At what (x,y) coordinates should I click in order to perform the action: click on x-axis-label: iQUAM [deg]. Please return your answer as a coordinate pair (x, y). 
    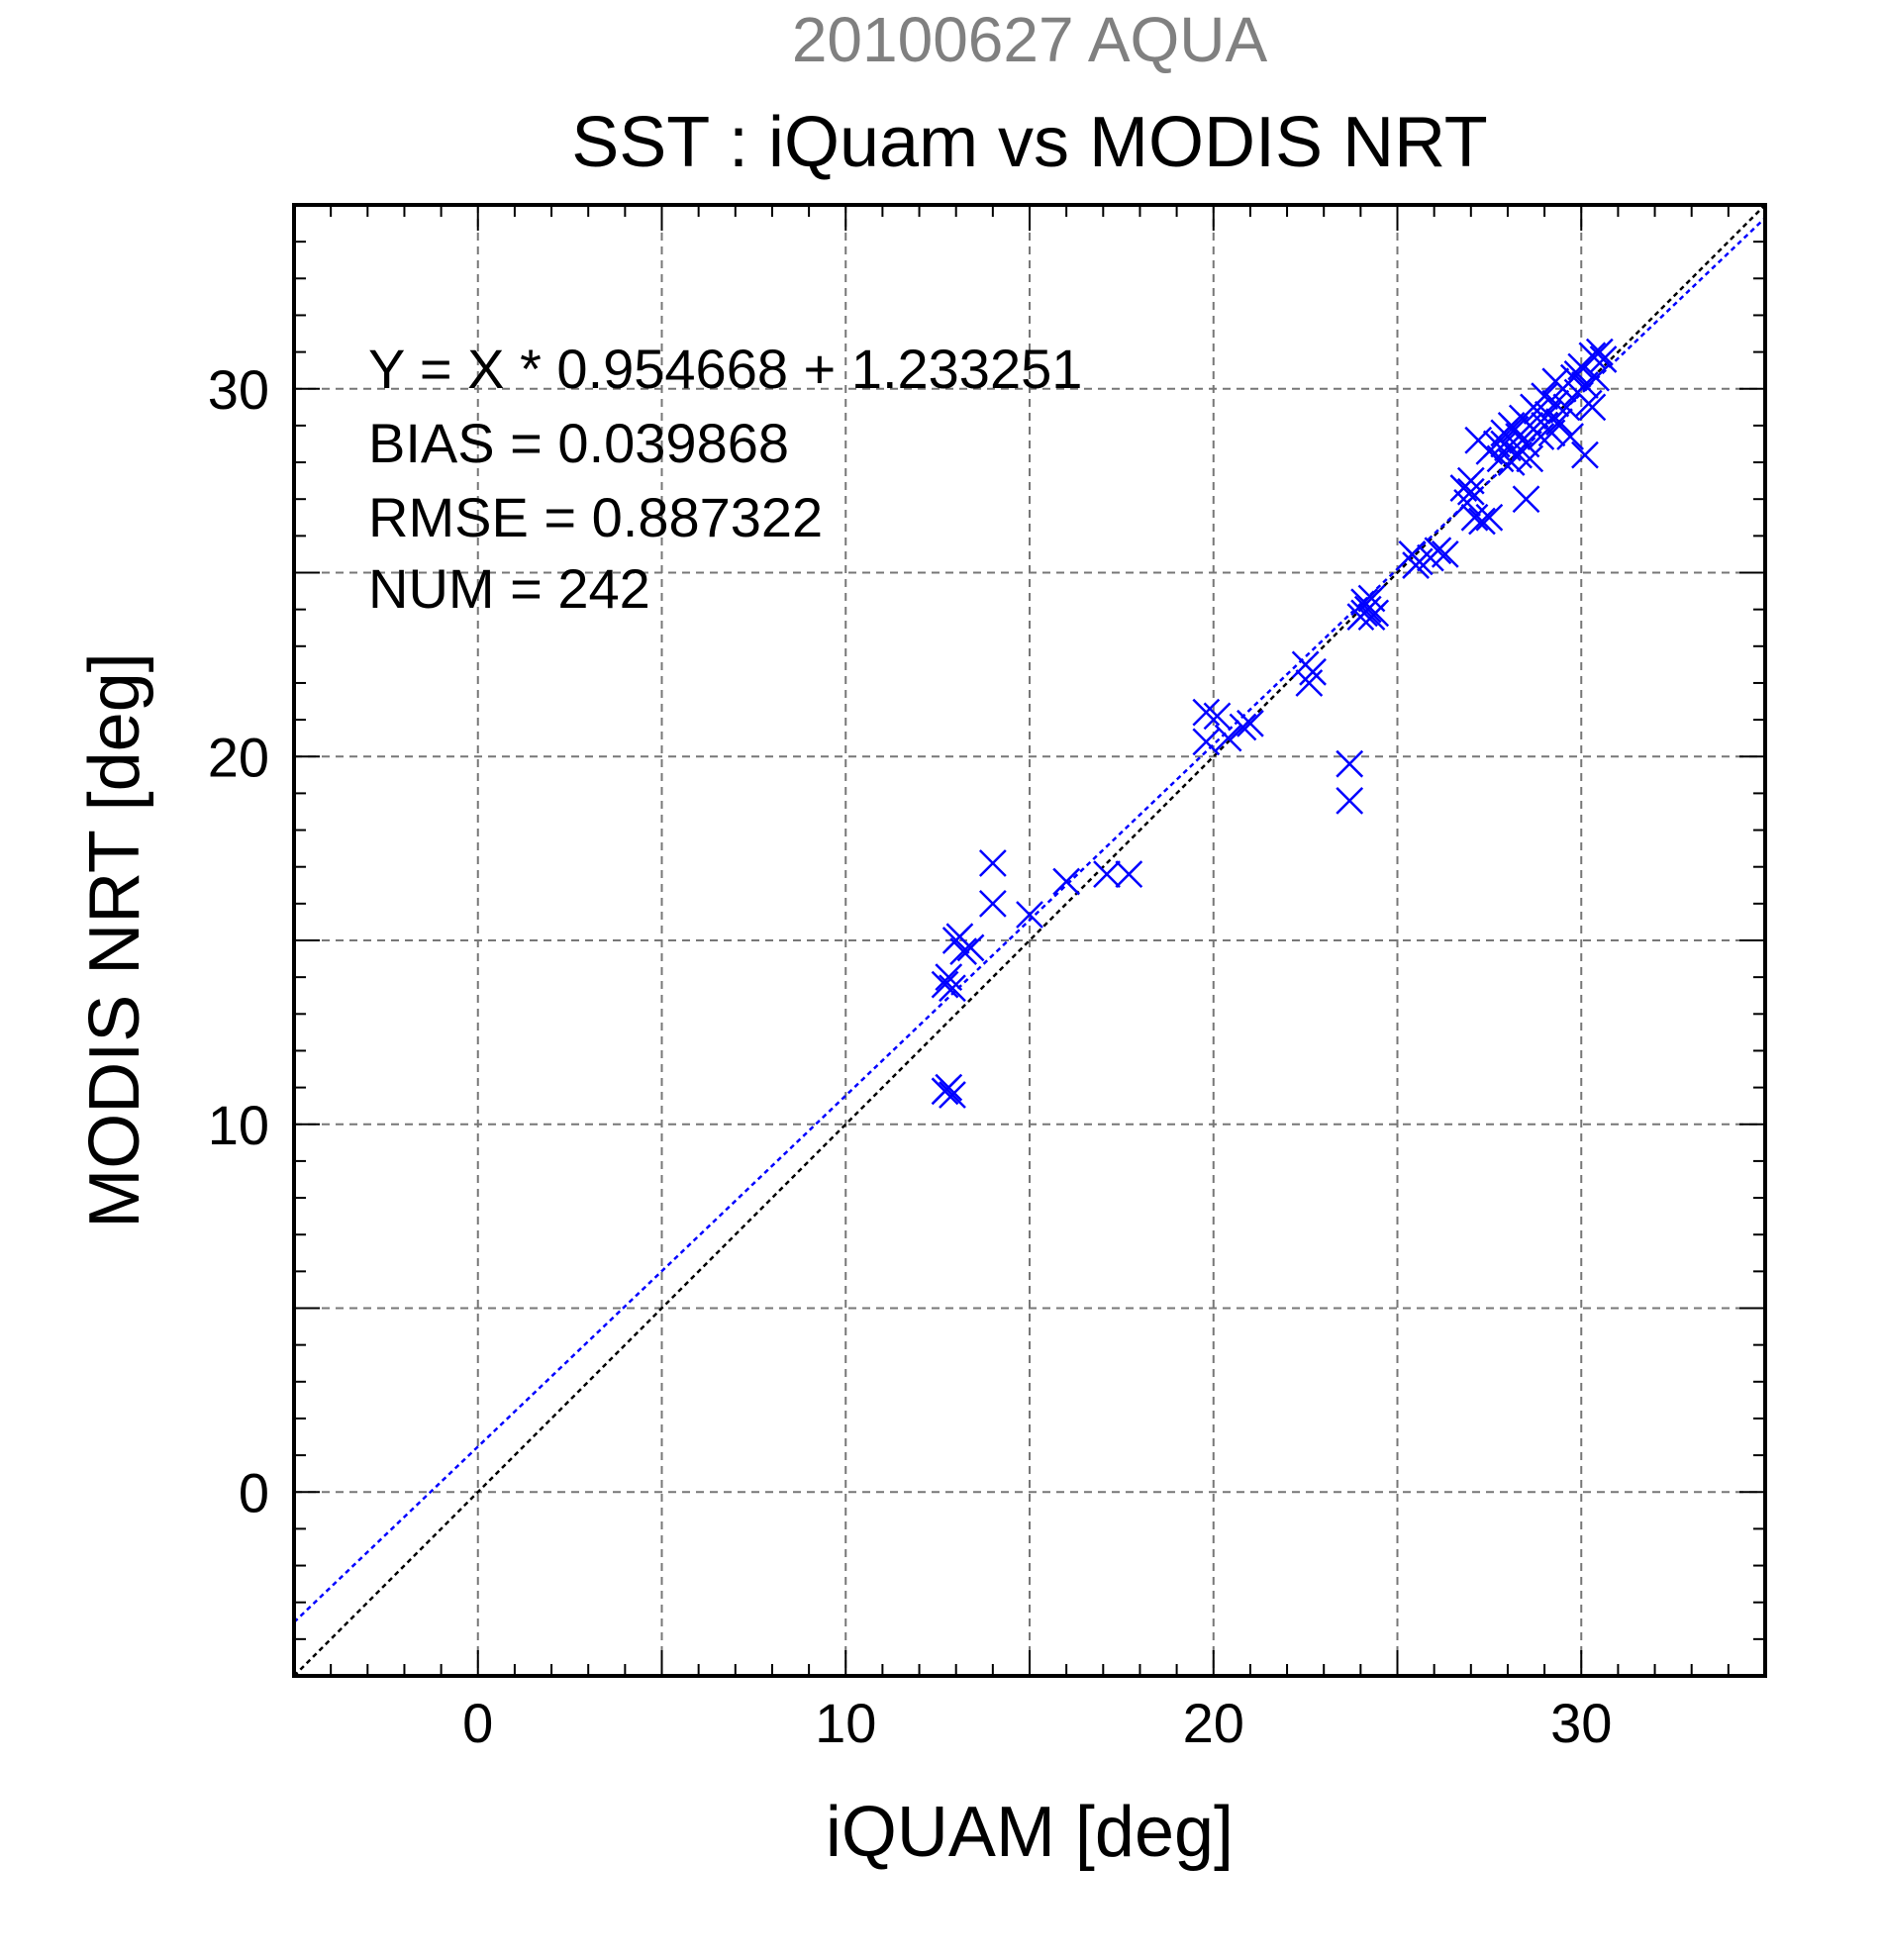
    Looking at the image, I should click on (1030, 1832).